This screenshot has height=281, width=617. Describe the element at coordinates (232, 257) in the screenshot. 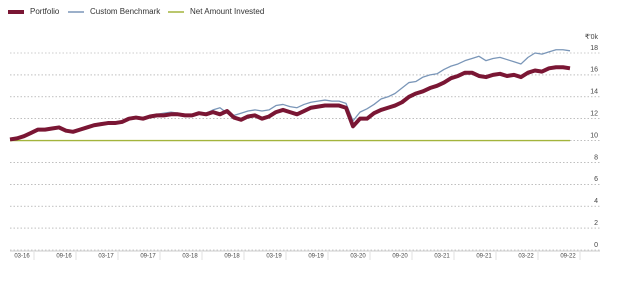

I see `x-tick-label: 09-18` at that location.